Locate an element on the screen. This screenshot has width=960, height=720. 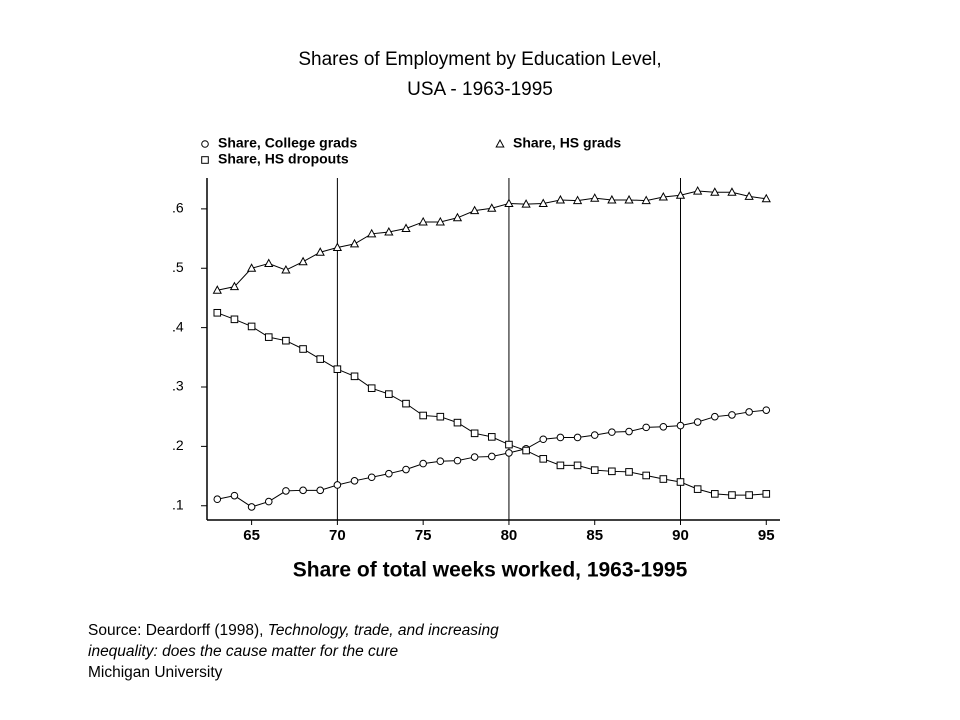
y-tick-label: .4 is located at coordinates (178, 326).